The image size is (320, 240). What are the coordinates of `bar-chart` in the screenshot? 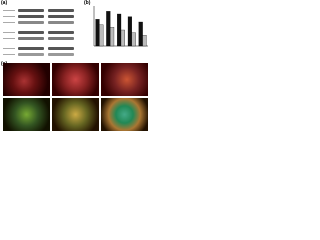 It's located at (120, 26).